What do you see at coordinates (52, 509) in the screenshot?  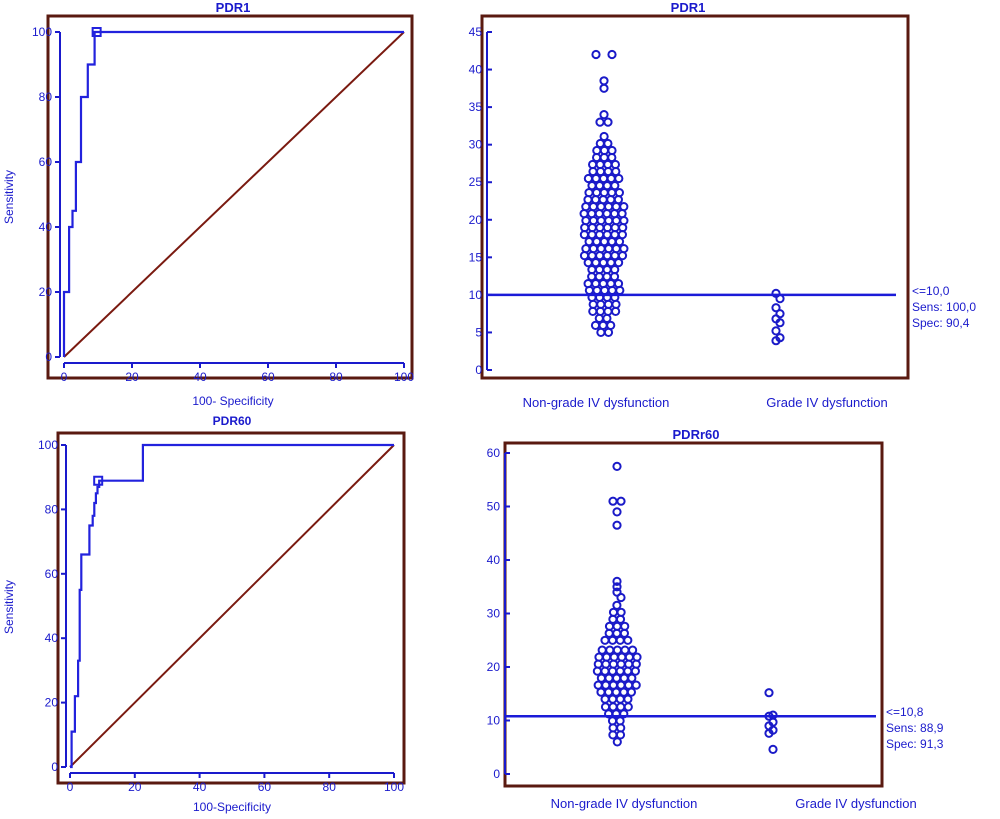 I see `roc-pdr60-y-tick-label: 80` at bounding box center [52, 509].